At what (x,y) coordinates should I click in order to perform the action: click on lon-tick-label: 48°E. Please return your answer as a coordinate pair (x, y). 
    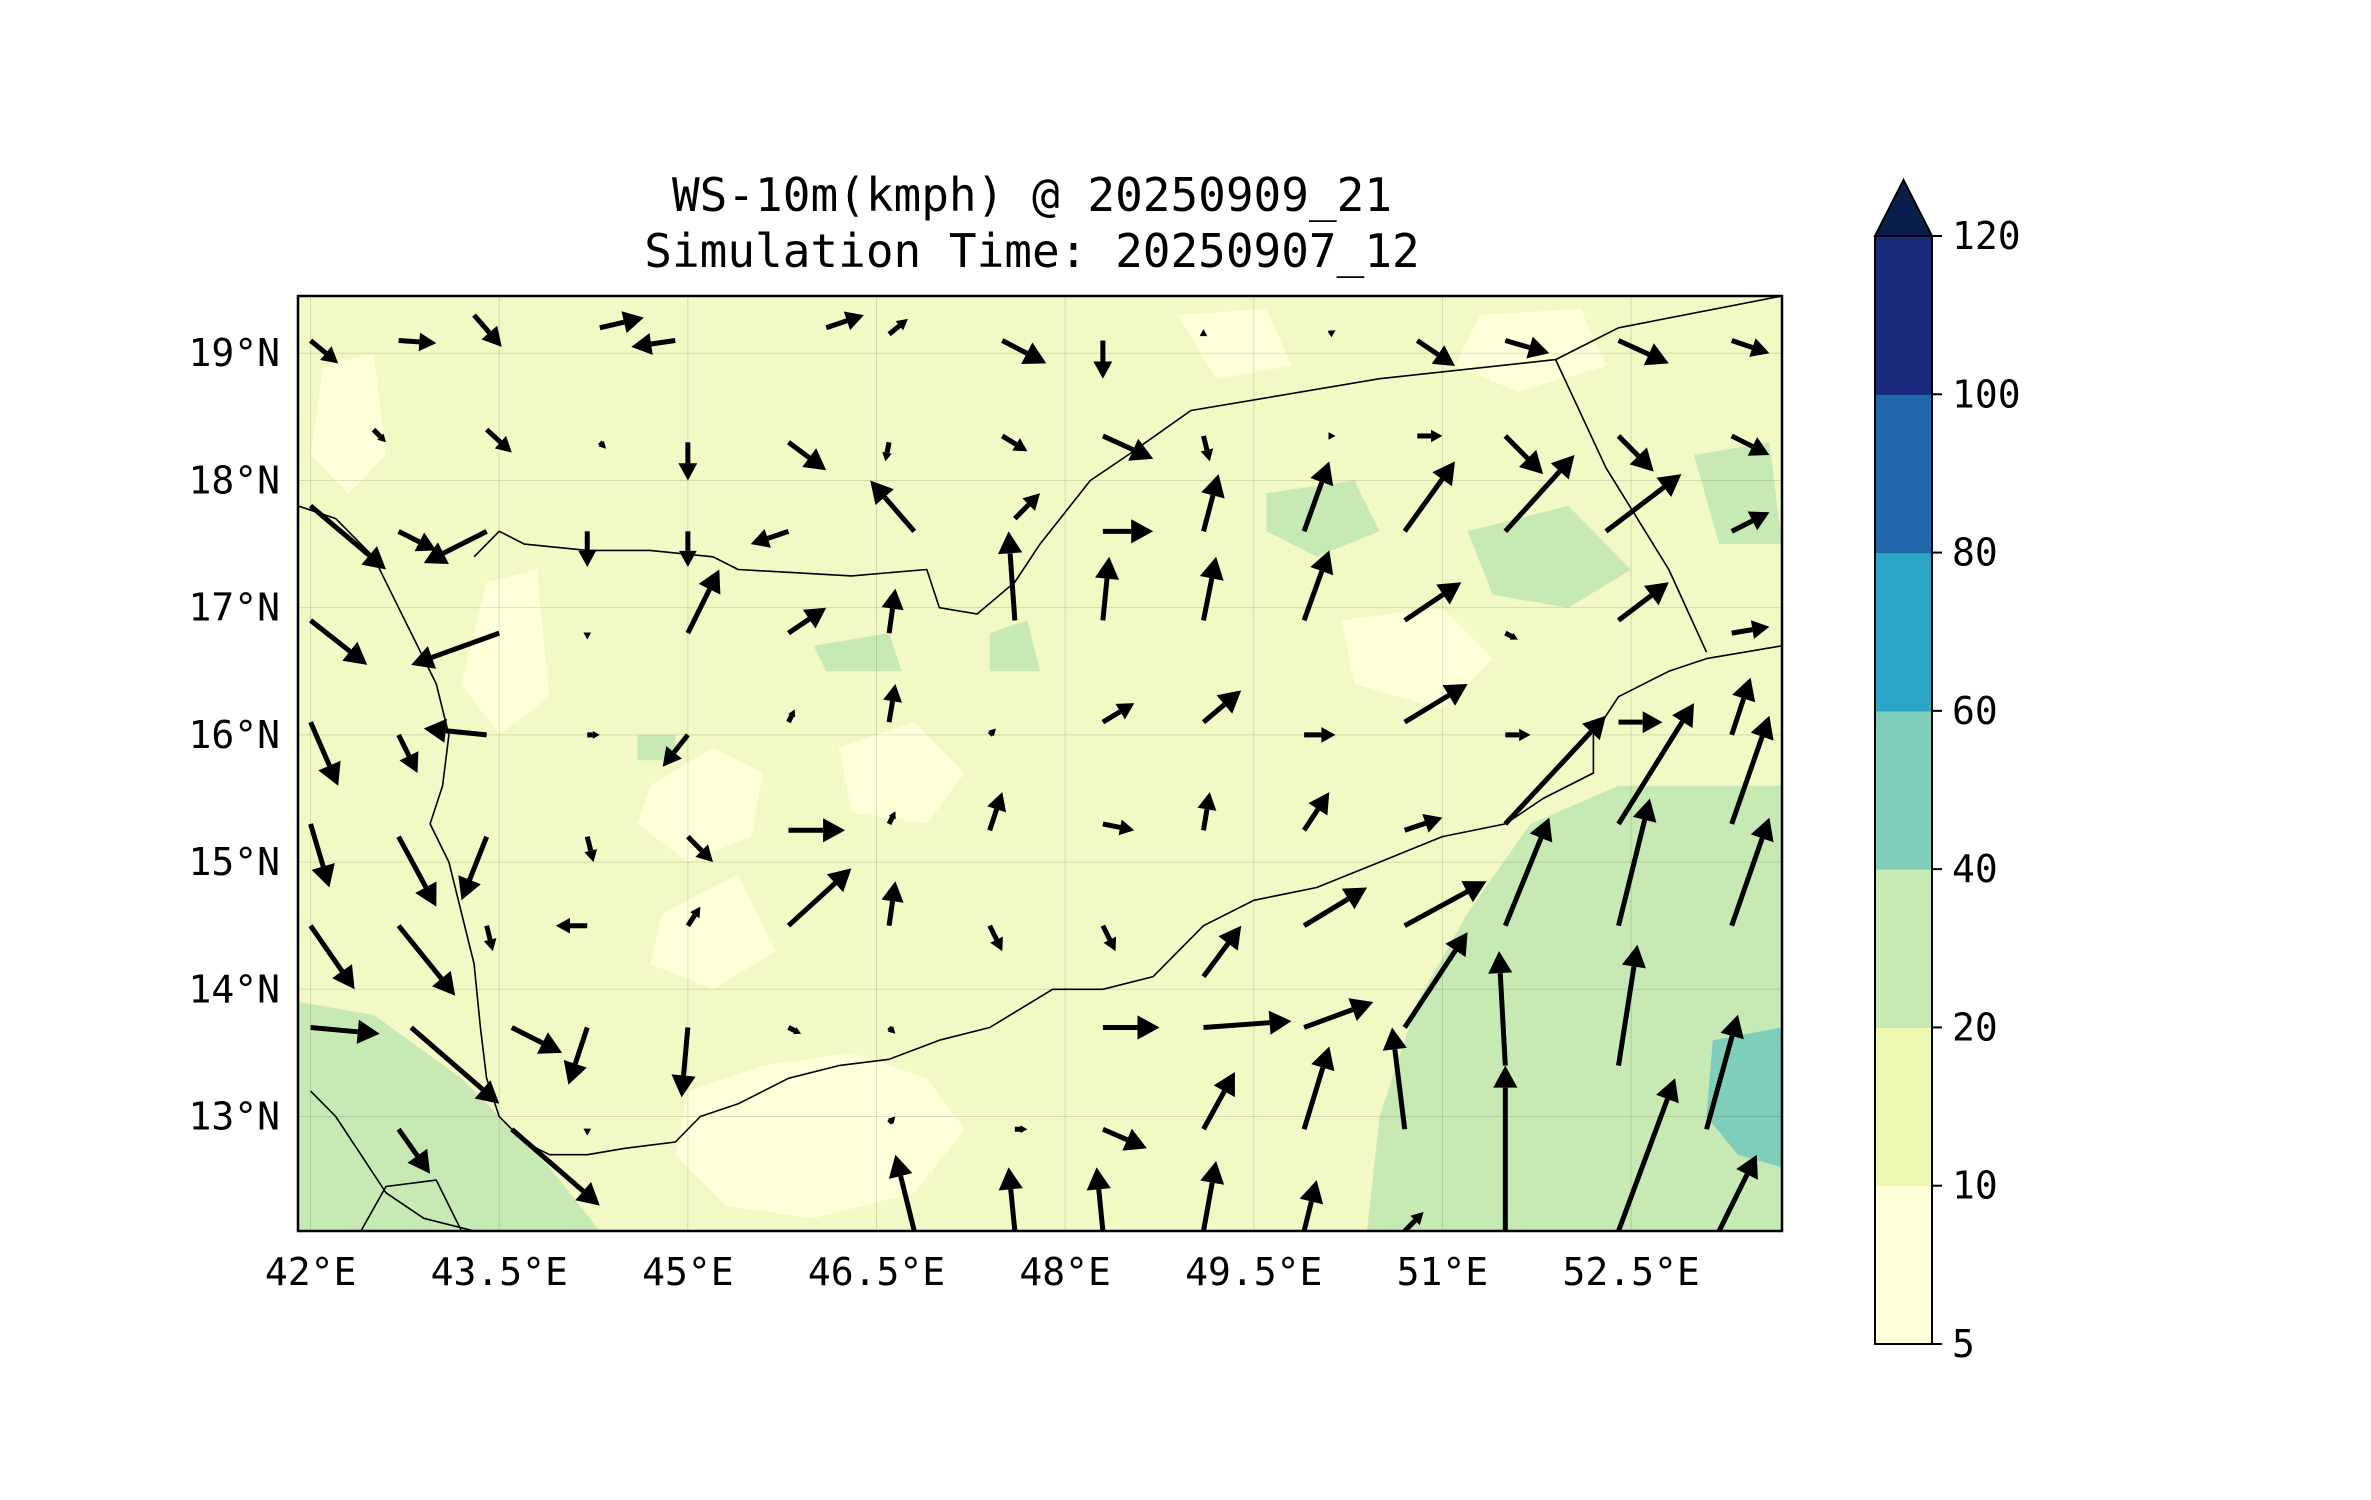
    Looking at the image, I should click on (1065, 1272).